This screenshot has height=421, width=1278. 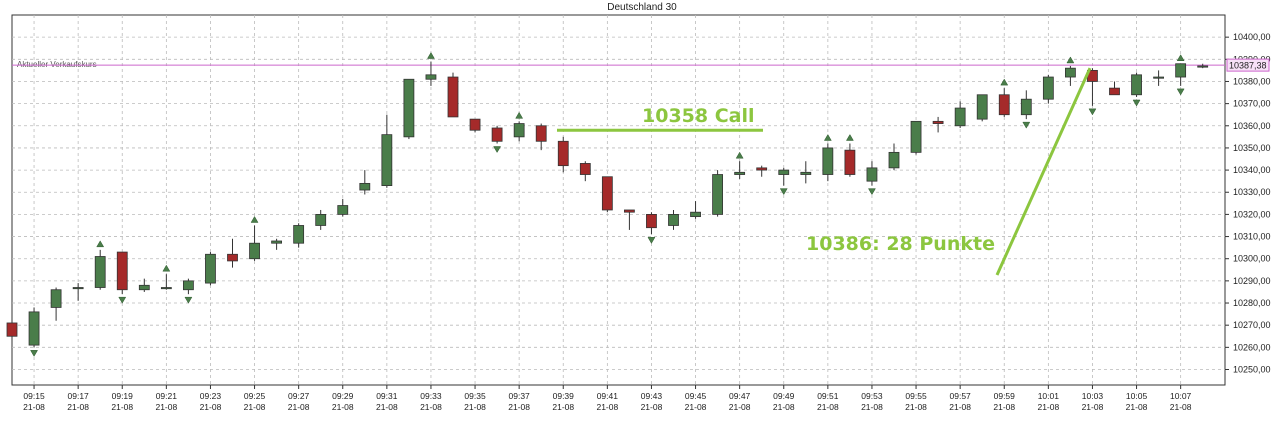 What do you see at coordinates (1043, 171) in the screenshot?
I see `points-trend-line` at bounding box center [1043, 171].